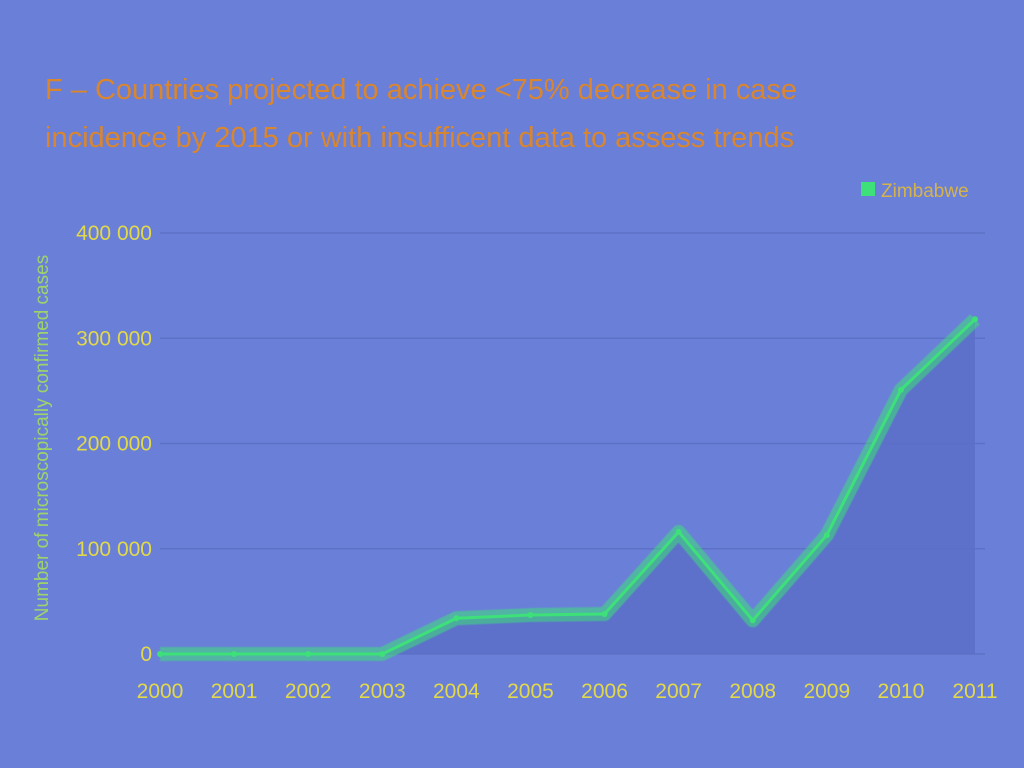  Describe the element at coordinates (160, 691) in the screenshot. I see `x-tick-label: 2000` at that location.